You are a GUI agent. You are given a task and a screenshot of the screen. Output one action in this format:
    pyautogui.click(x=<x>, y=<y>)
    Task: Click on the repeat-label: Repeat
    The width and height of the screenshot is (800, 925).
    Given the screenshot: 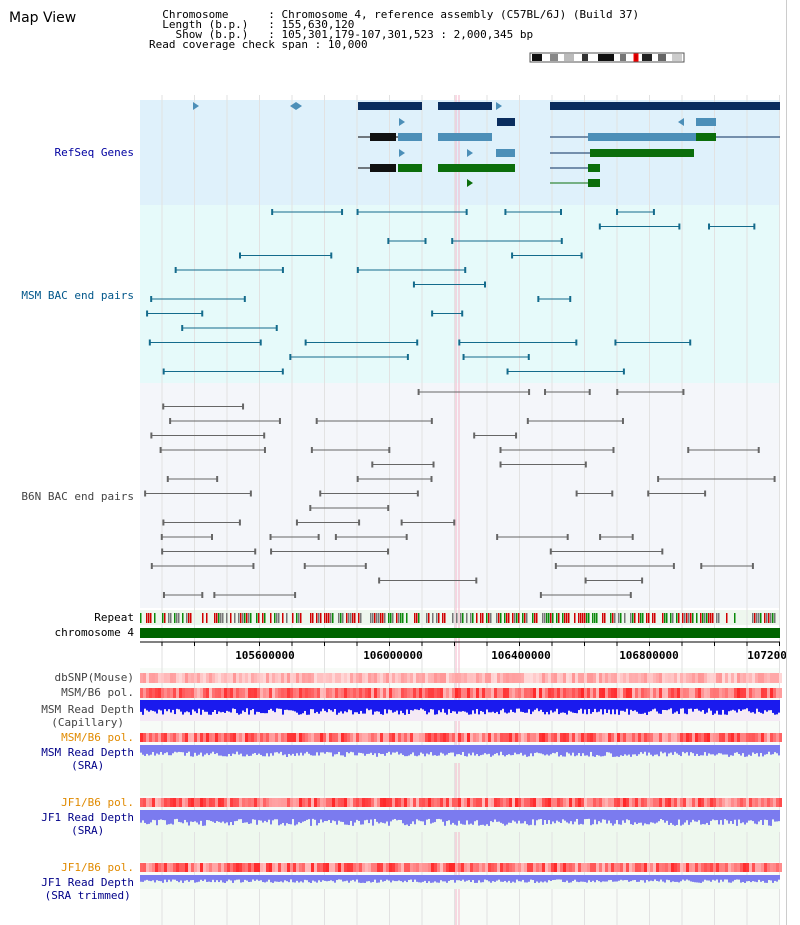 What is the action you would take?
    pyautogui.click(x=114, y=617)
    